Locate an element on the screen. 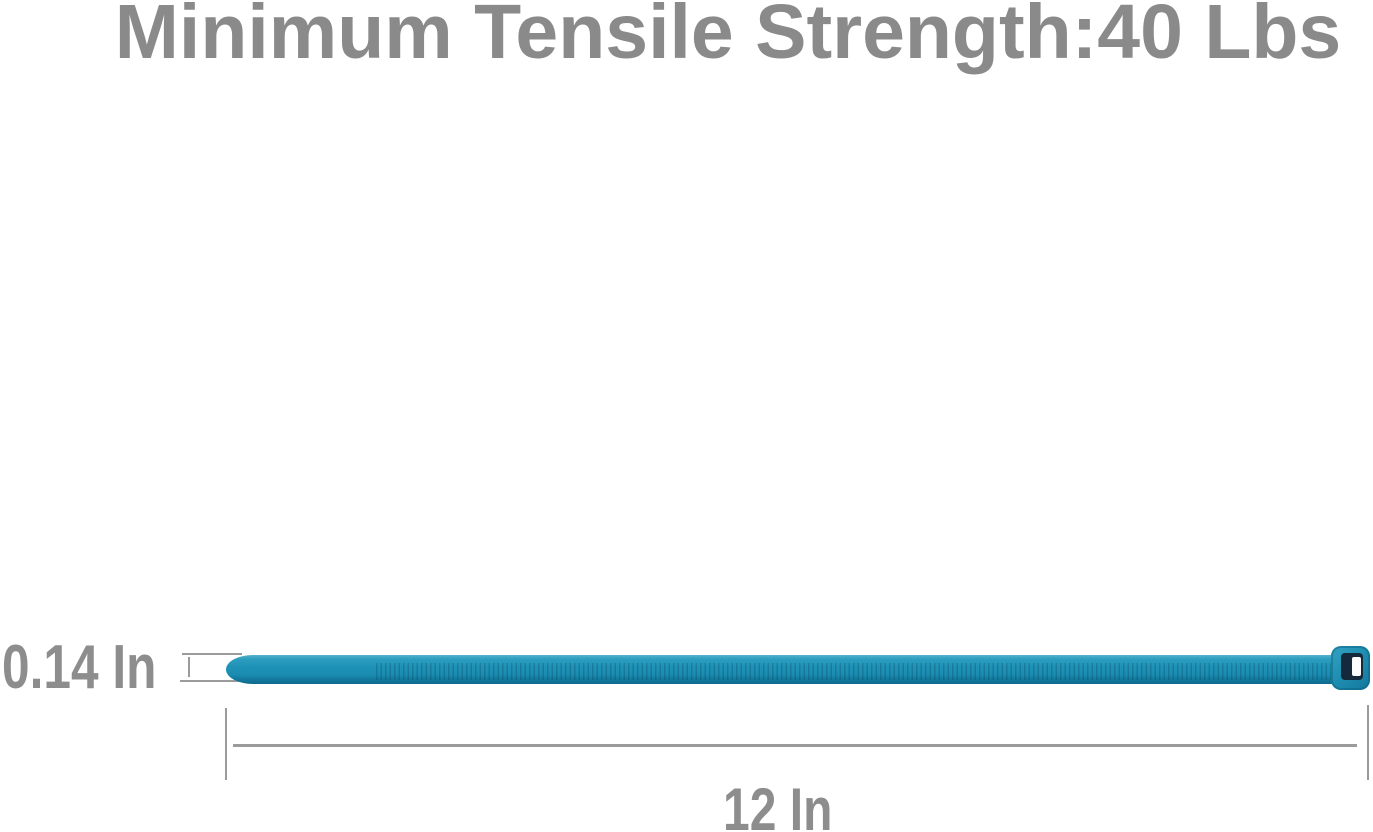 Image resolution: width=1373 pixels, height=832 pixels. width-bracket-top-line is located at coordinates (212, 654).